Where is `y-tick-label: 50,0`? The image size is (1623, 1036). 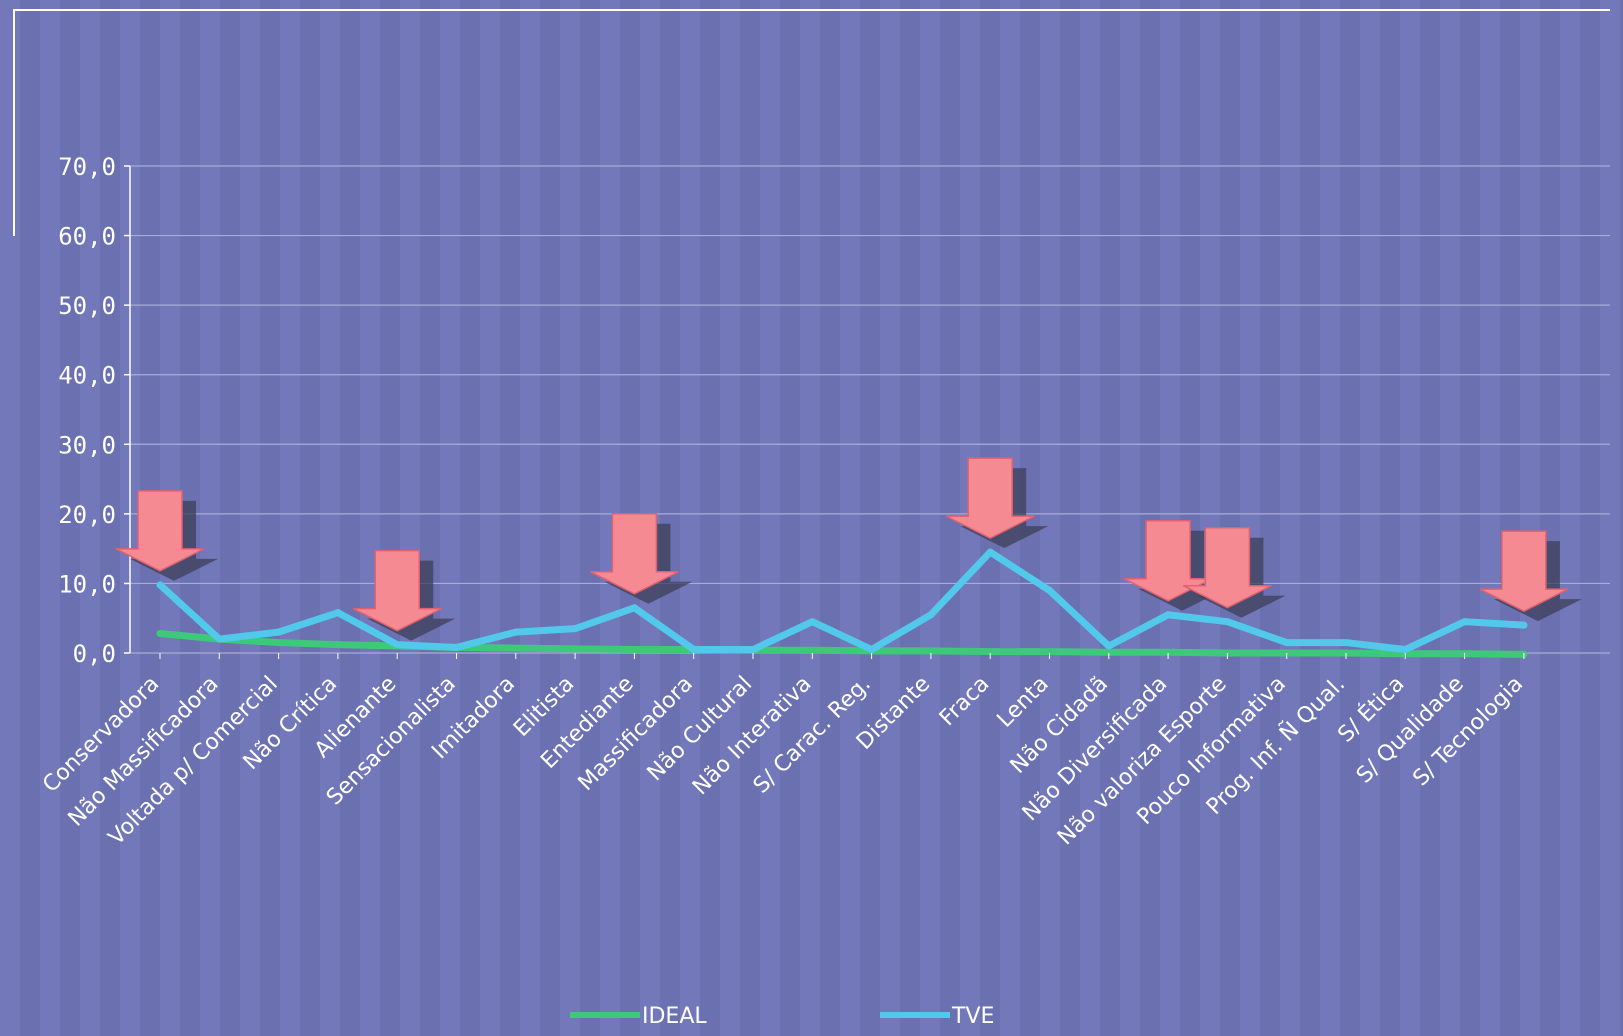
y-tick-label: 50,0 is located at coordinates (87, 306).